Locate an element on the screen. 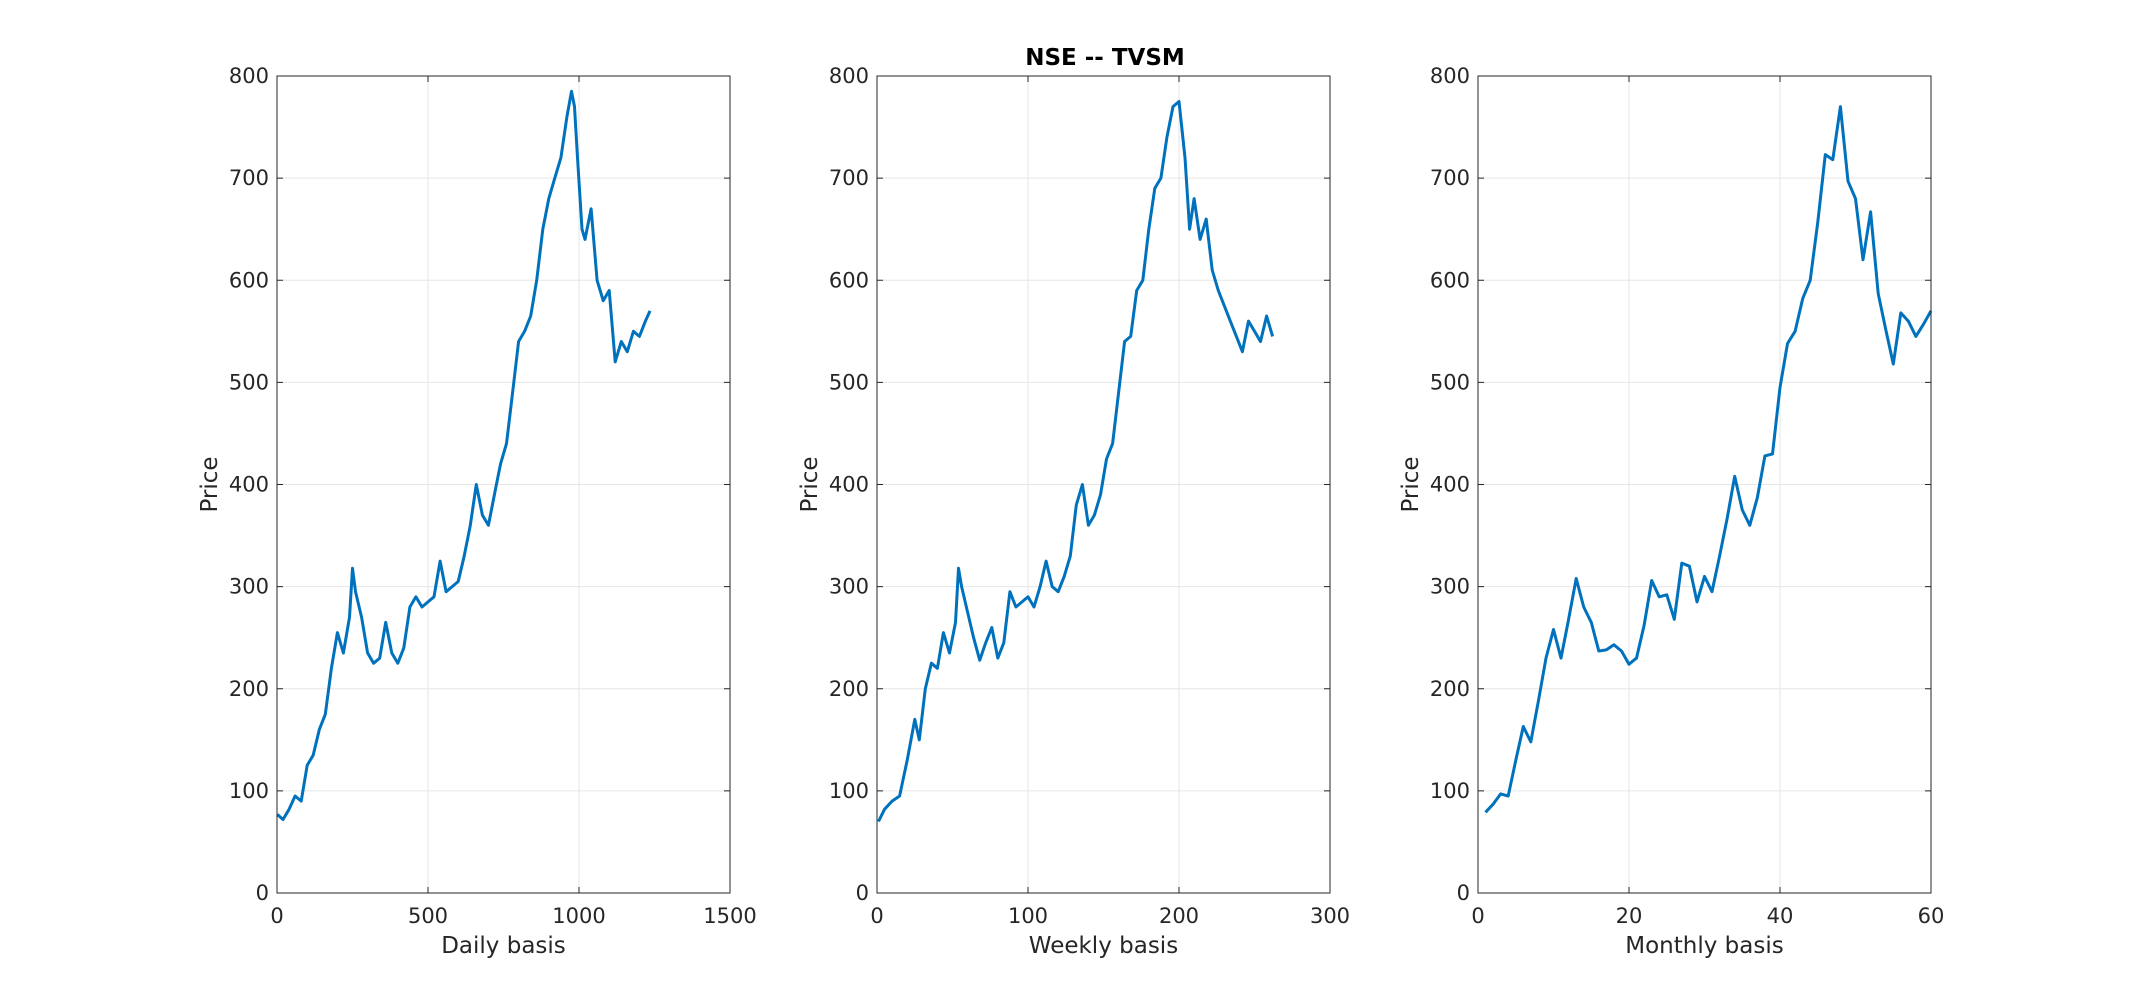 The height and width of the screenshot is (1000, 2134). x-tick-label: 20 is located at coordinates (1629, 916).